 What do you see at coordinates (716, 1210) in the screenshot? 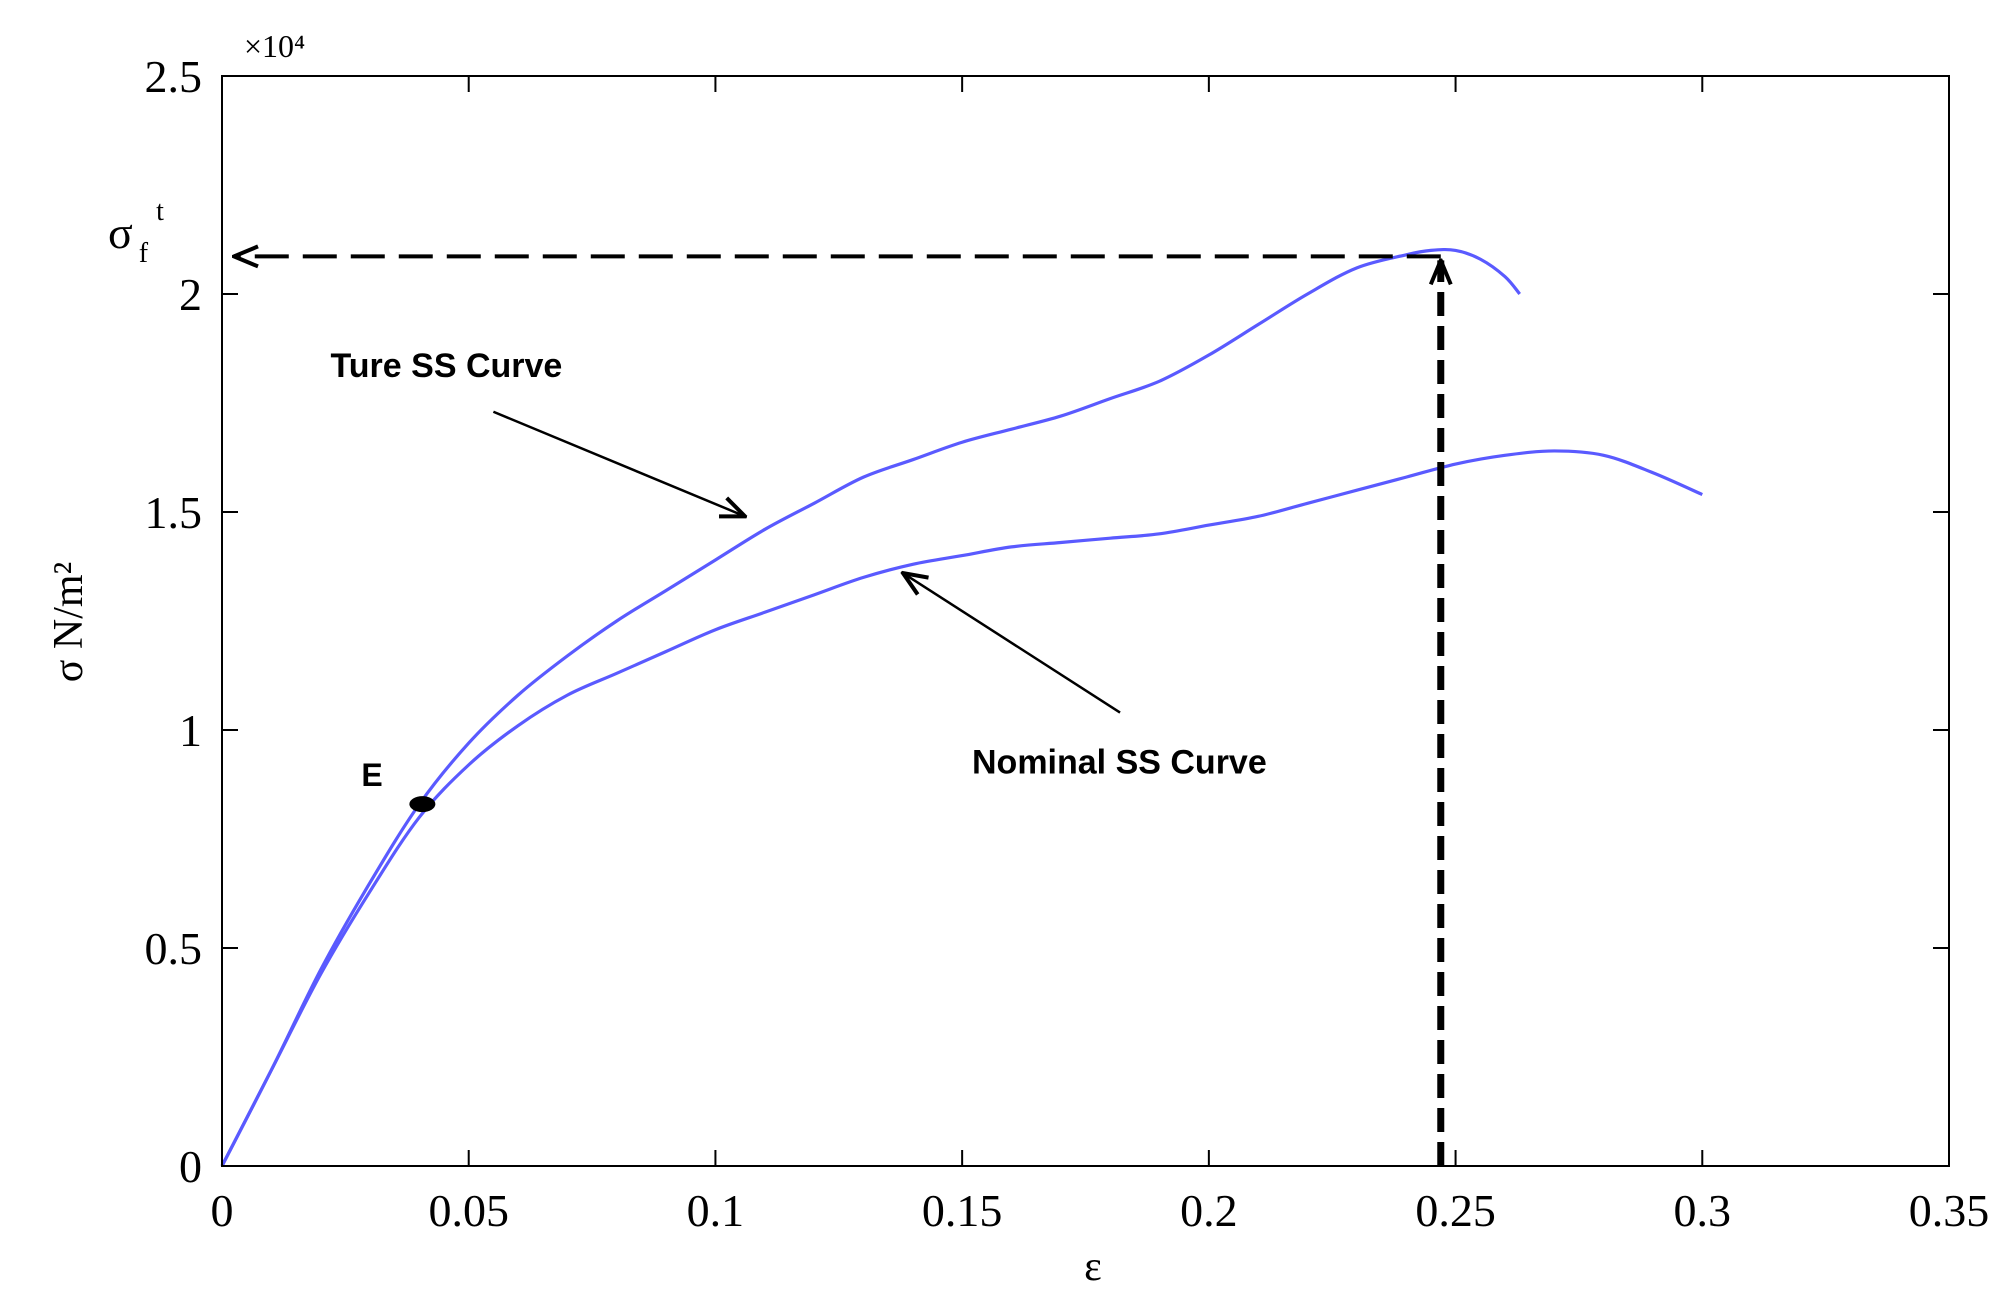
I see `x-tick-label: 0.1` at bounding box center [716, 1210].